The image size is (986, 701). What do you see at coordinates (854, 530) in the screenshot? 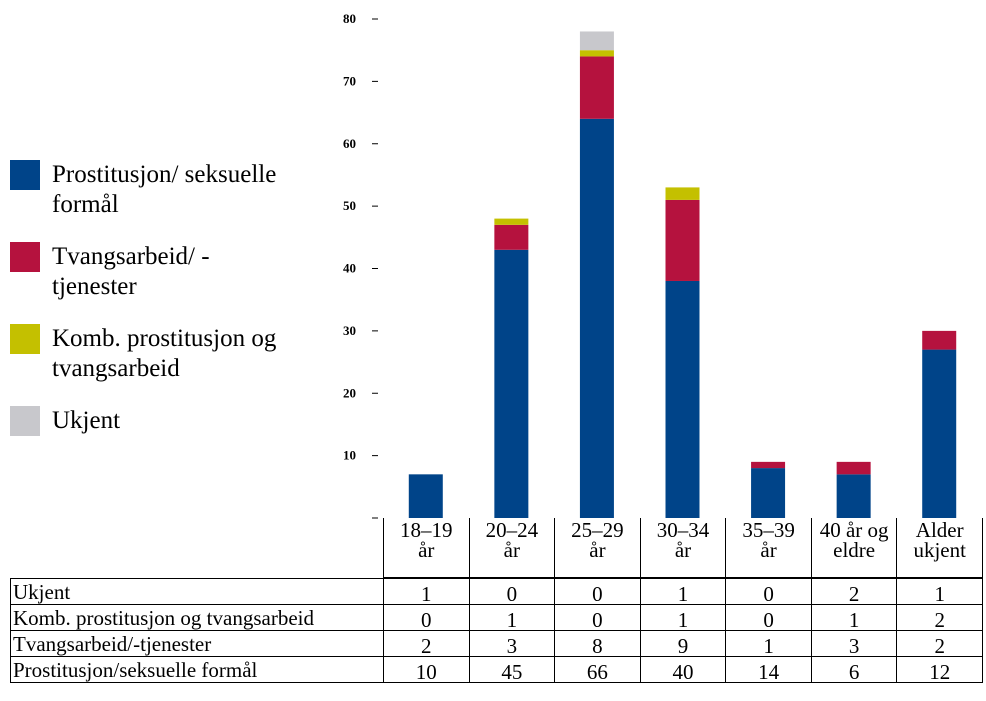
I see `x-tick-line: 40 år og` at bounding box center [854, 530].